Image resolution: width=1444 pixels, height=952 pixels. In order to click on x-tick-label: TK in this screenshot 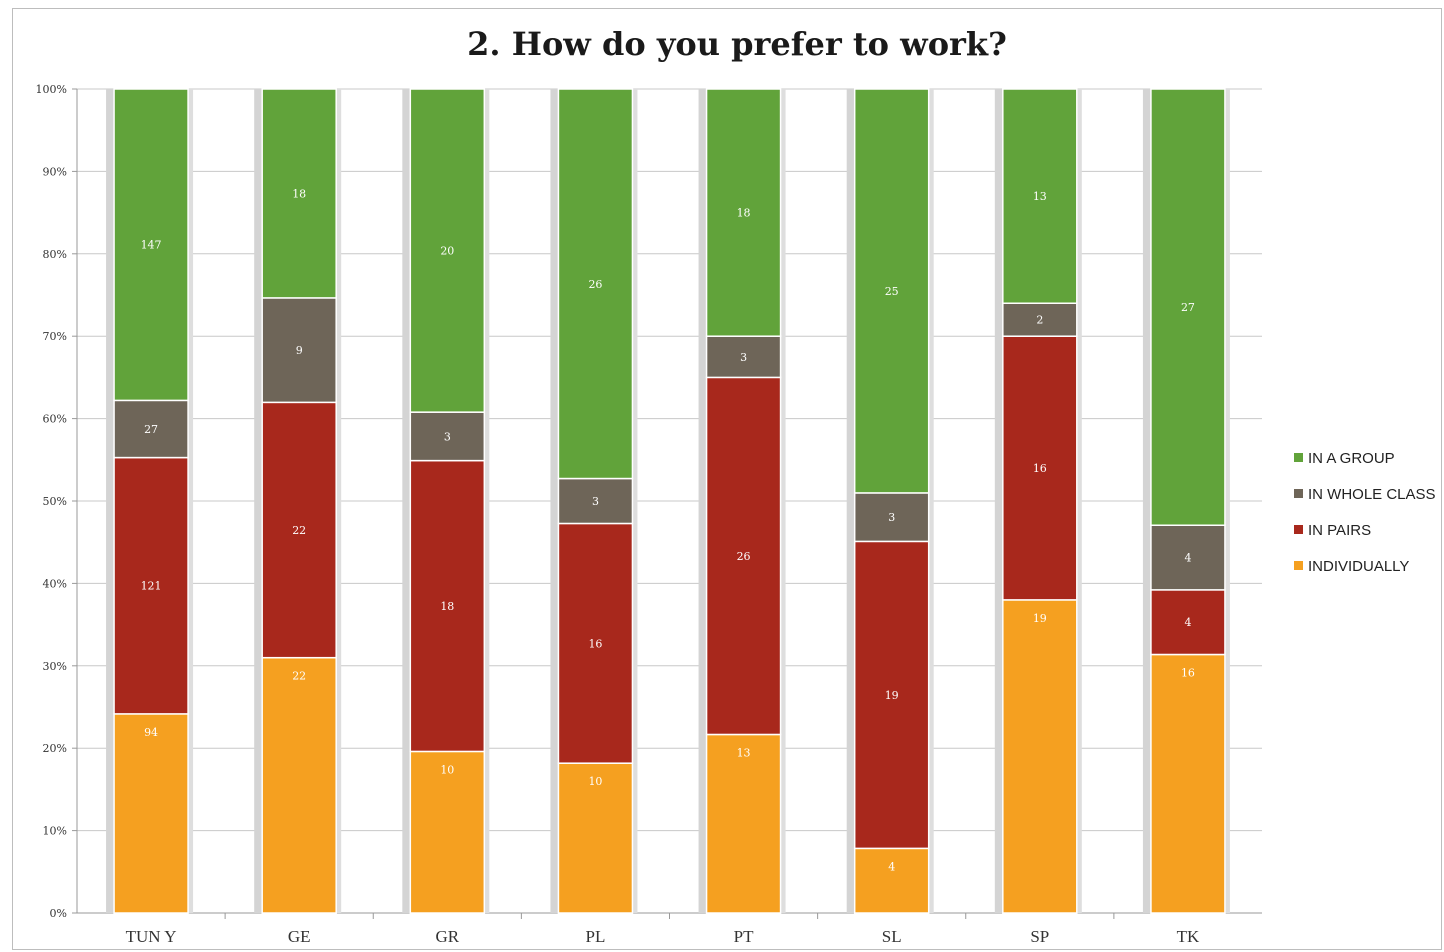, I will do `click(1188, 936)`.